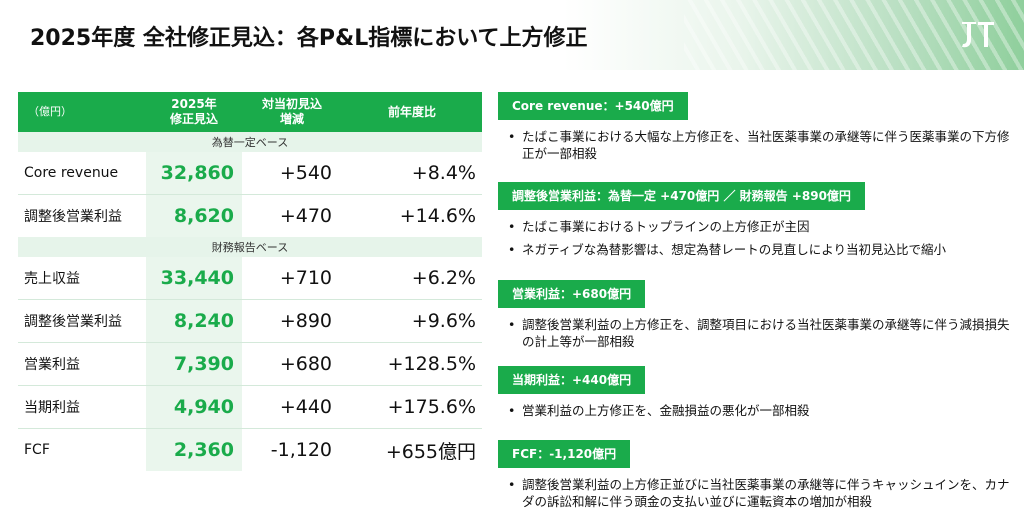  Describe the element at coordinates (443, 173) in the screenshot. I see `row-yoy: +8.4%` at that location.